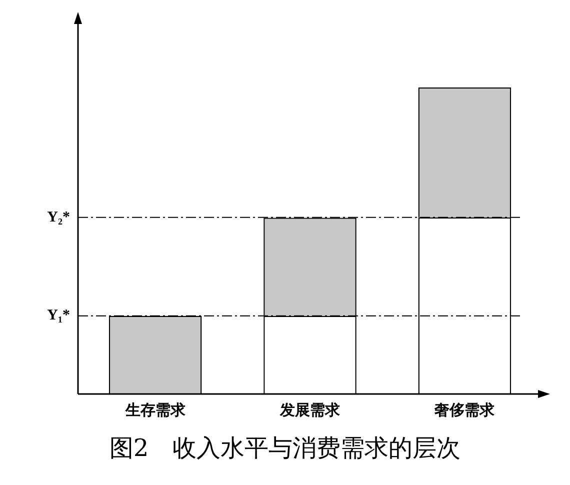 The width and height of the screenshot is (570, 485). What do you see at coordinates (285, 448) in the screenshot?
I see `text: 图2 收入水平与消费需求的层次` at bounding box center [285, 448].